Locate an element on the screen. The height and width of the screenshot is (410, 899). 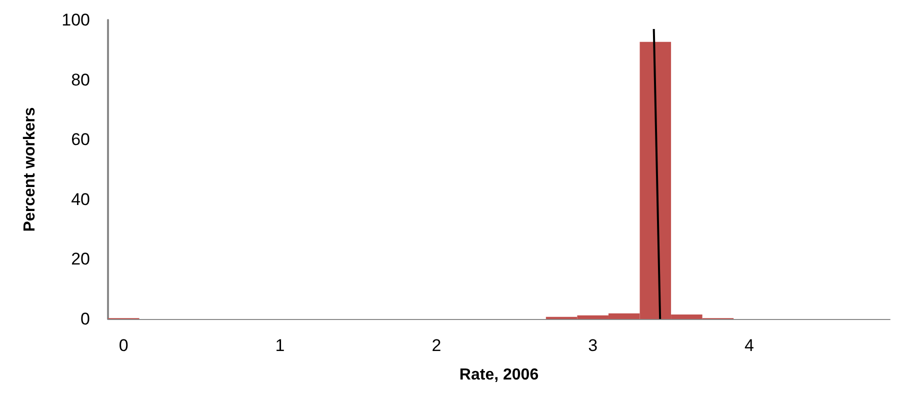
x-axis-title: Rate, 2006 is located at coordinates (499, 375).